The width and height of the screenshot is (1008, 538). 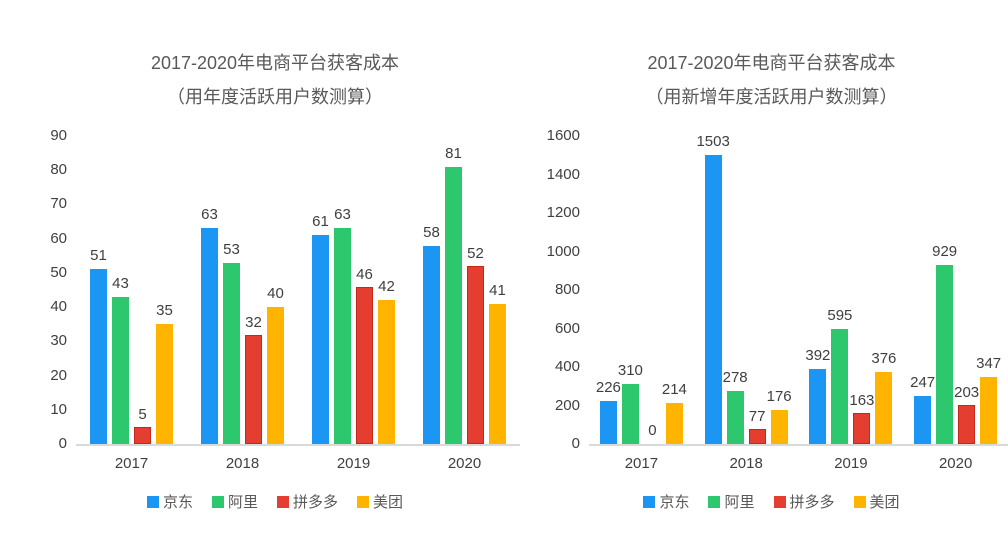 What do you see at coordinates (567, 289) in the screenshot?
I see `y-axis-tick-label: 800` at bounding box center [567, 289].